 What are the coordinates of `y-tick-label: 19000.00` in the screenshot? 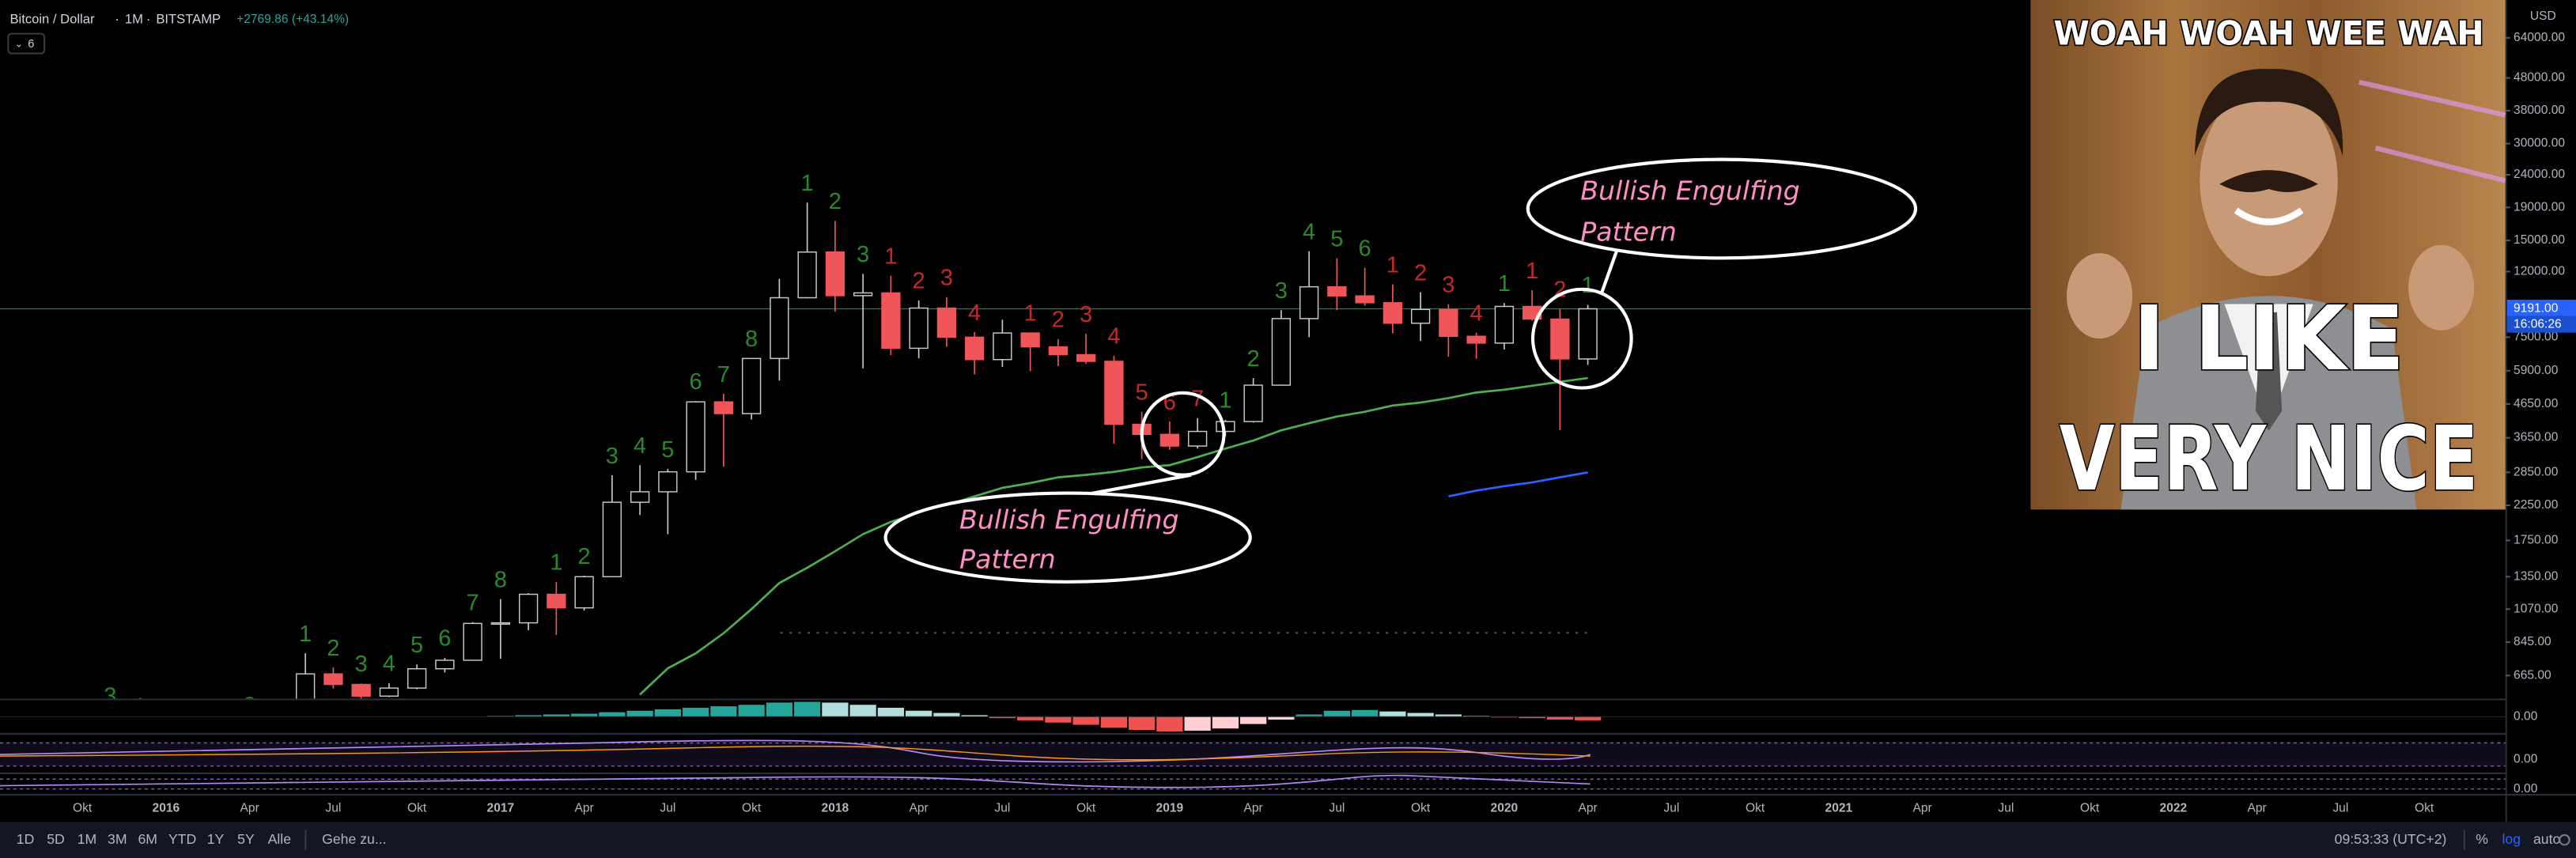 It's located at (2539, 207).